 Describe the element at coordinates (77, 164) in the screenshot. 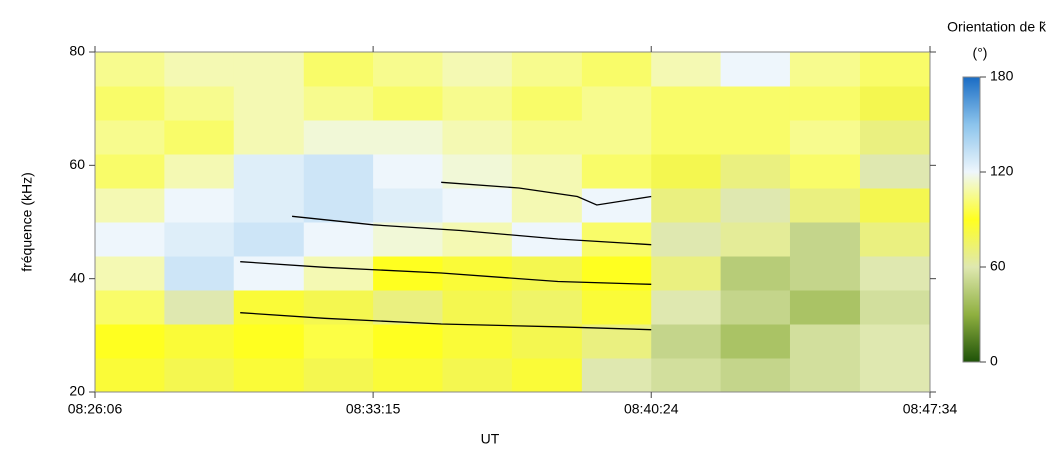

I see `y-tick-label: 60` at that location.